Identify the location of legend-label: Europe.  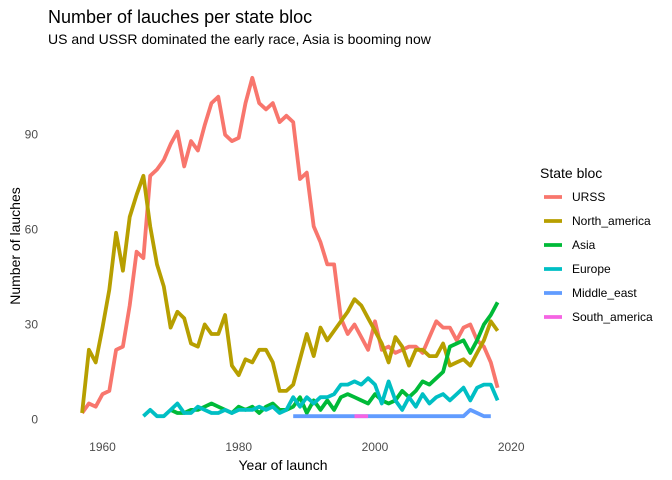
(591, 269).